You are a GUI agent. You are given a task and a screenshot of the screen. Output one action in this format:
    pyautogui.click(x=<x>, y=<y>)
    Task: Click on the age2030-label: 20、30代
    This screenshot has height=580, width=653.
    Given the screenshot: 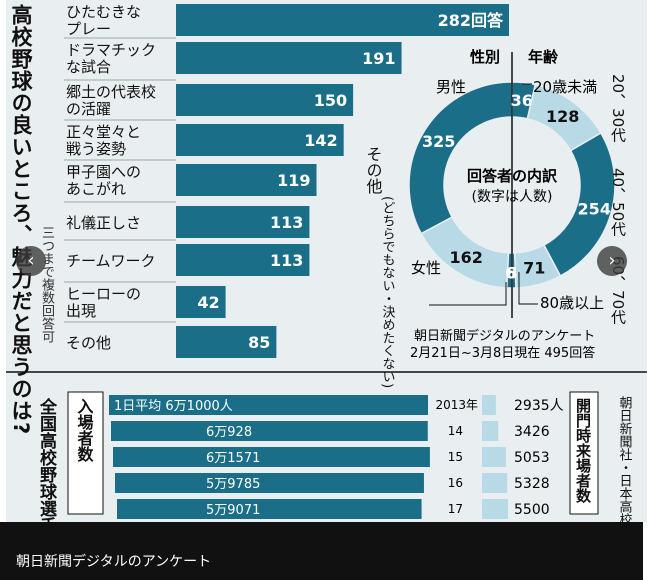 What is the action you would take?
    pyautogui.click(x=618, y=108)
    